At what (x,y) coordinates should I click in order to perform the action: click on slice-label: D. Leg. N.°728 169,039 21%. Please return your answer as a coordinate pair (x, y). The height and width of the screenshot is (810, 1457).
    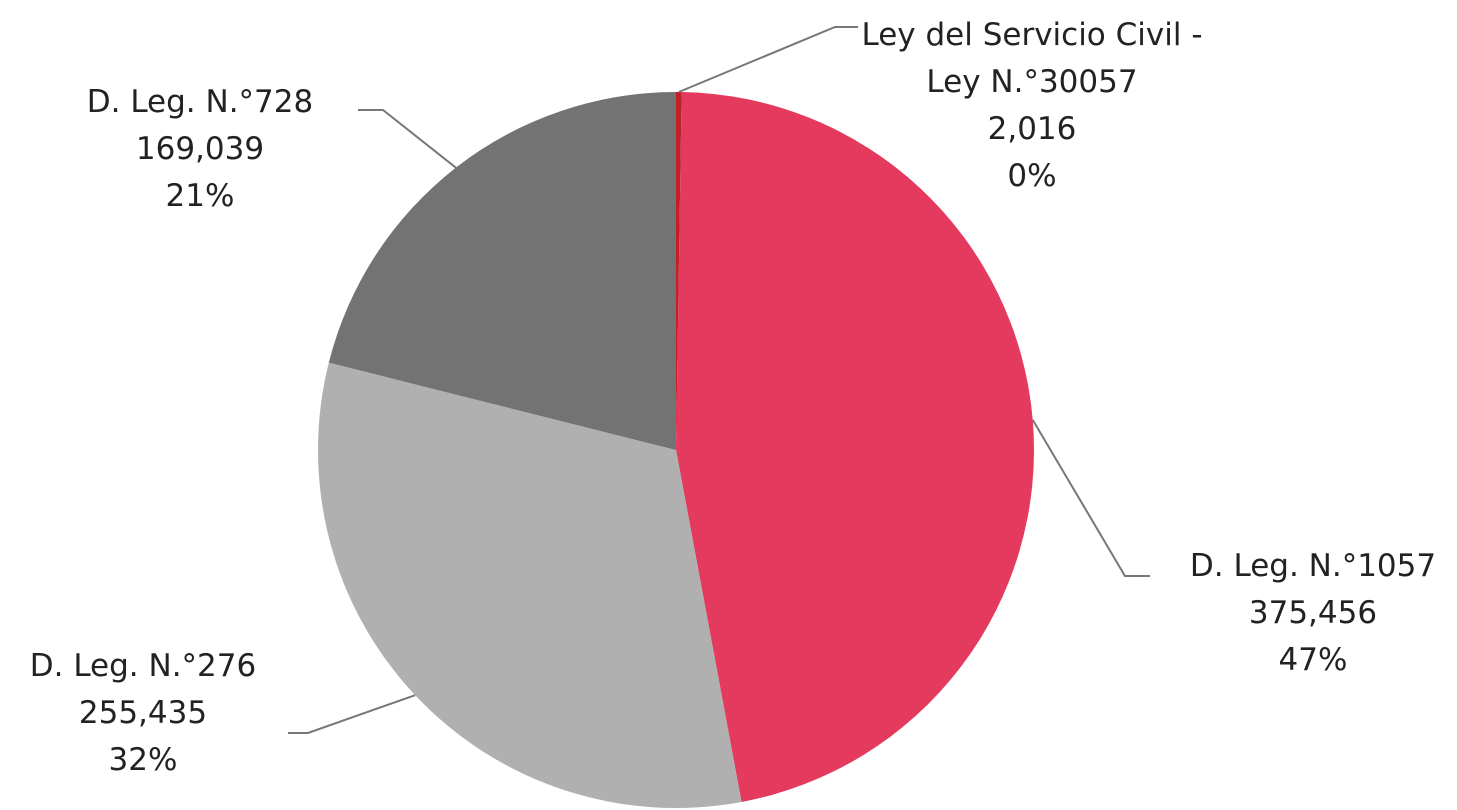
    Looking at the image, I should click on (200, 149).